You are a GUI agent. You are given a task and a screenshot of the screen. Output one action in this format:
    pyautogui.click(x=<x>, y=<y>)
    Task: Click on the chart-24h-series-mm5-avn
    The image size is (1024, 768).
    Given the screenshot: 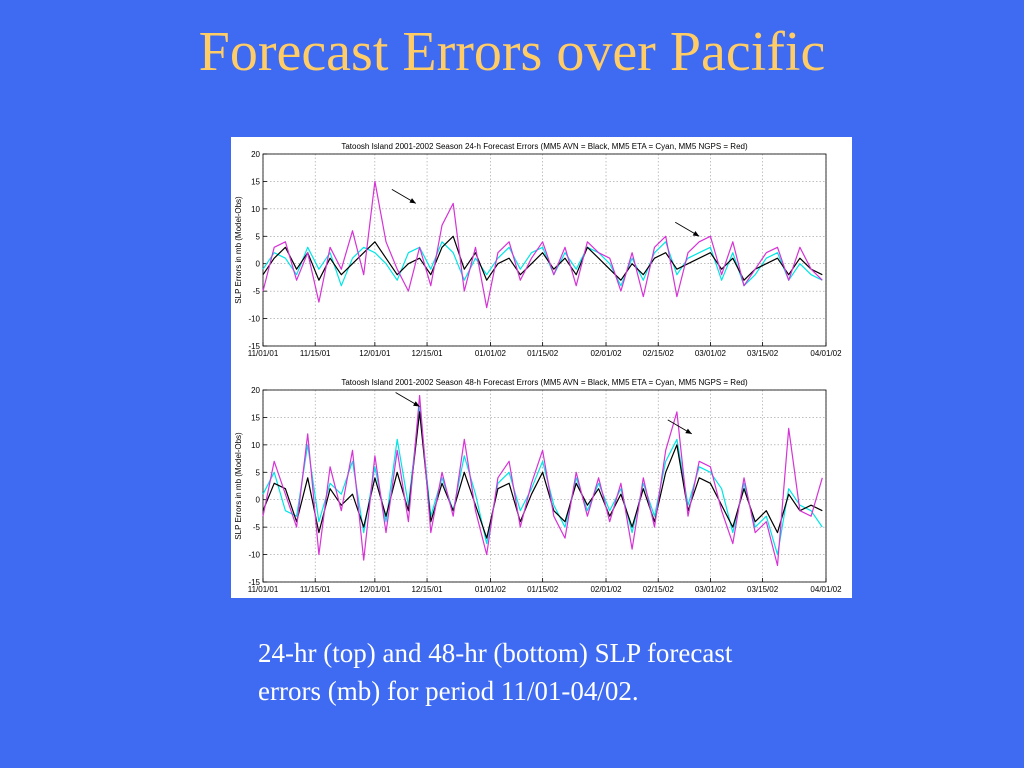 What is the action you would take?
    pyautogui.click(x=542, y=258)
    